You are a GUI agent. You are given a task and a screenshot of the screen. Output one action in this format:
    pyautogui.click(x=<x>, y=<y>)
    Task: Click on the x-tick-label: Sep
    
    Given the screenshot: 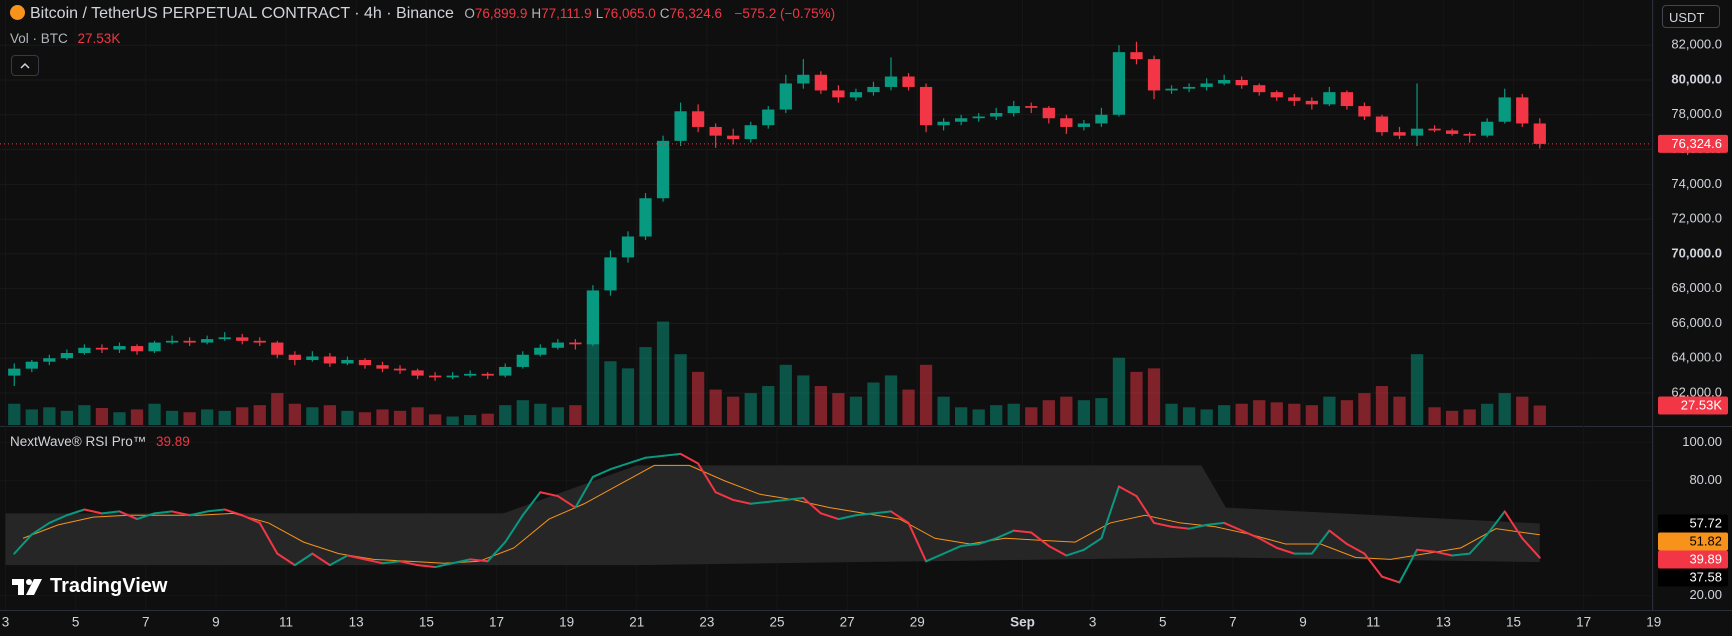 What is the action you would take?
    pyautogui.click(x=1022, y=622)
    